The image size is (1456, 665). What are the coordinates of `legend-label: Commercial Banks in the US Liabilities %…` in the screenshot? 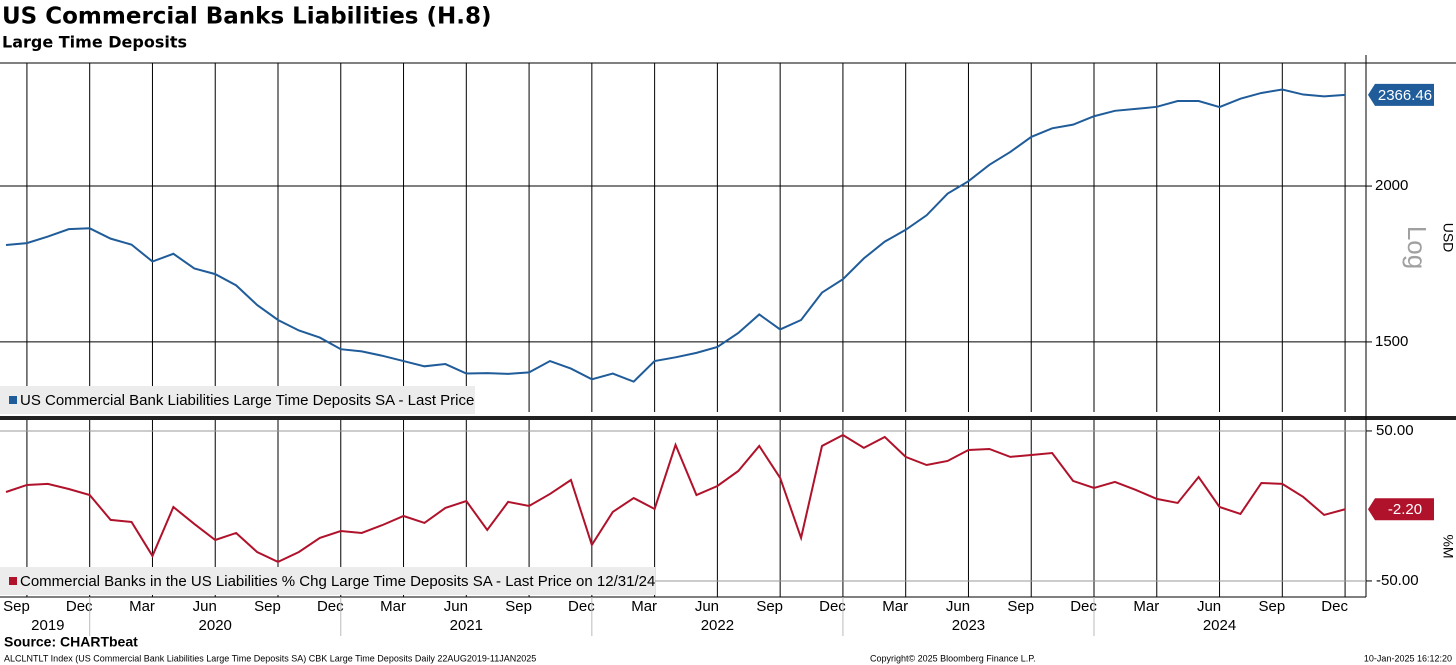 It's located at (337, 581).